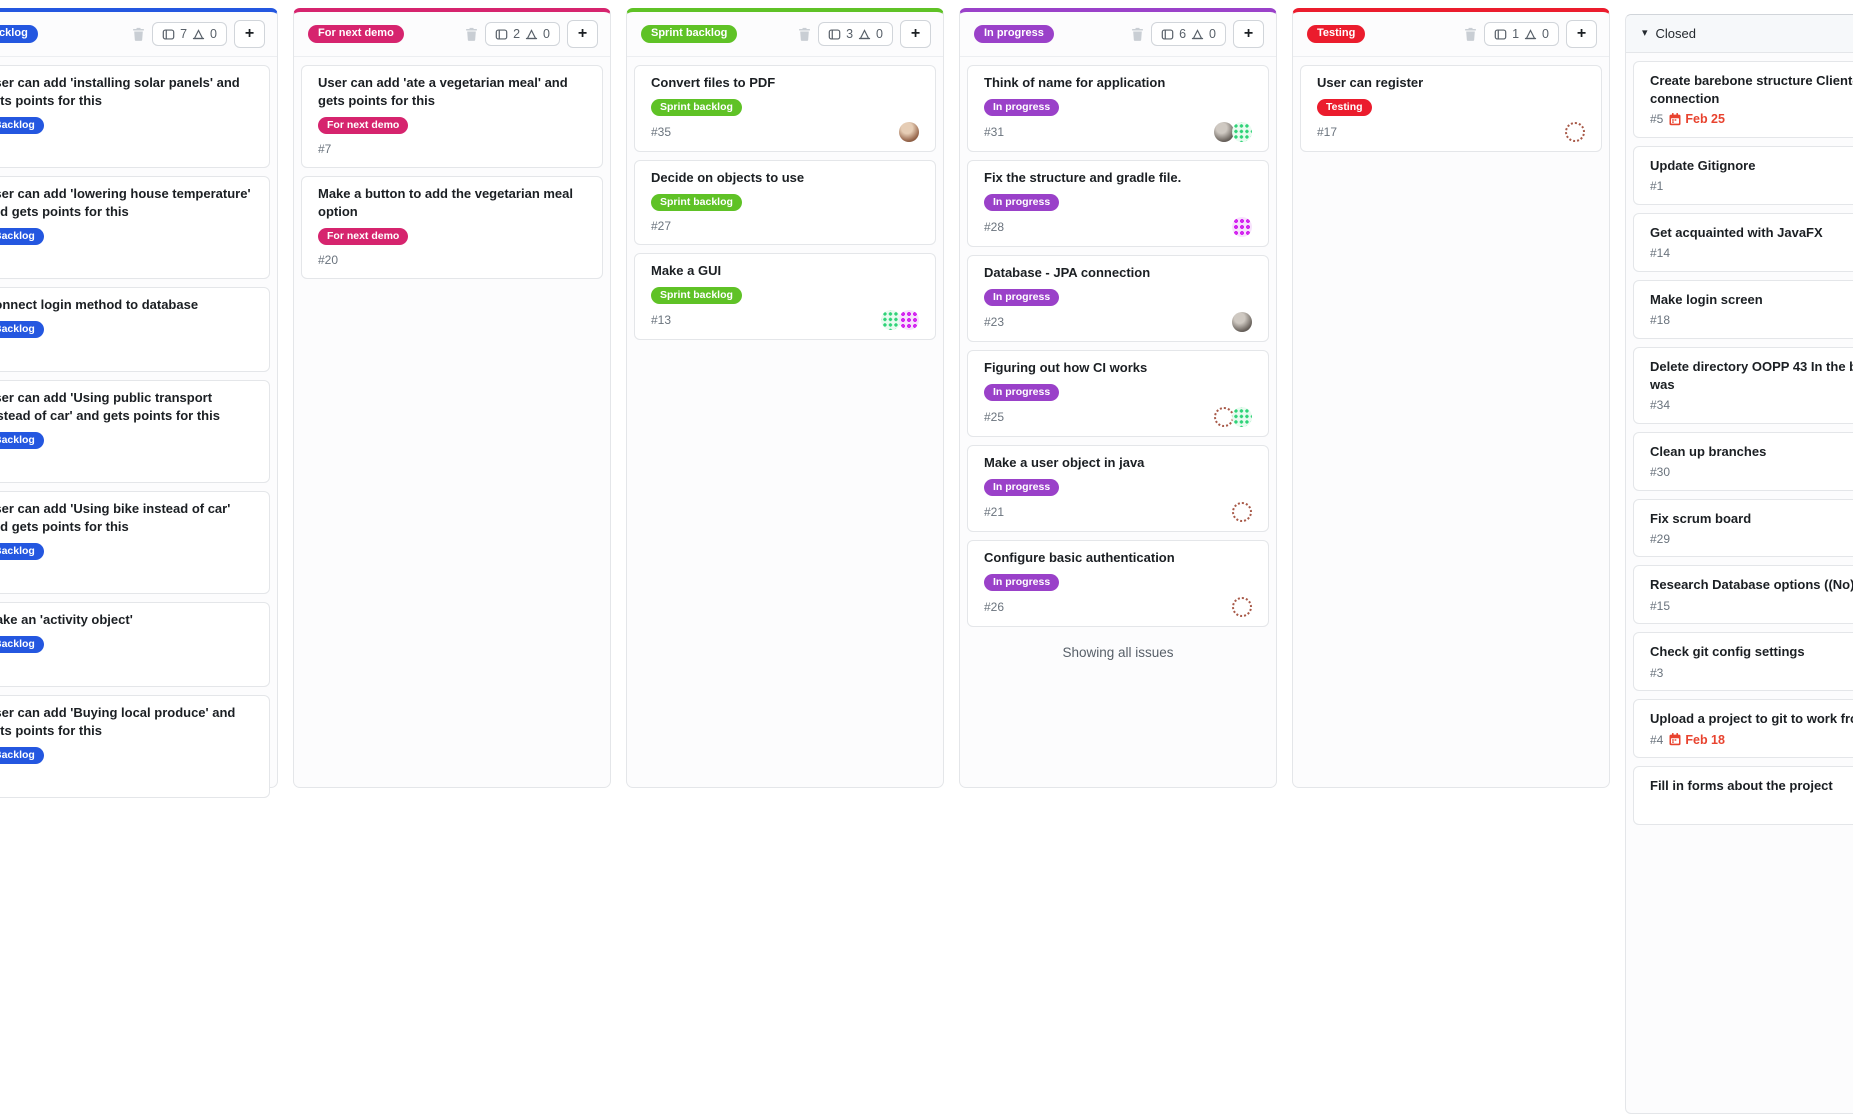 Image resolution: width=1853 pixels, height=1114 pixels. What do you see at coordinates (1242, 132) in the screenshot?
I see `identicon-green-avatar` at bounding box center [1242, 132].